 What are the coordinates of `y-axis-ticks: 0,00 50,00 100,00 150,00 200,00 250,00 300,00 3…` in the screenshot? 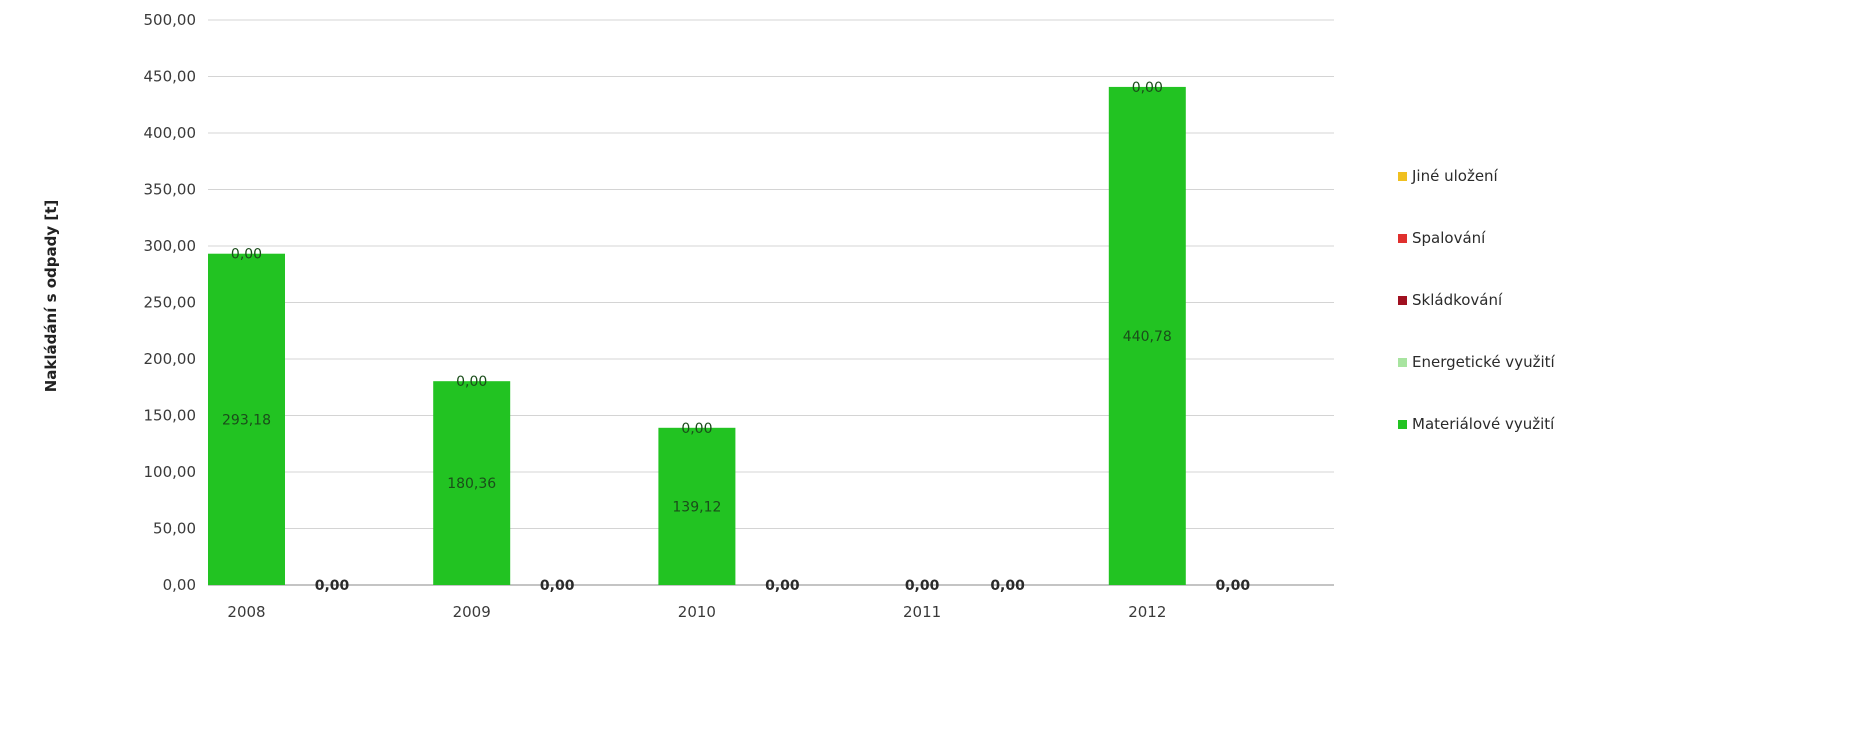 It's located at (170, 302).